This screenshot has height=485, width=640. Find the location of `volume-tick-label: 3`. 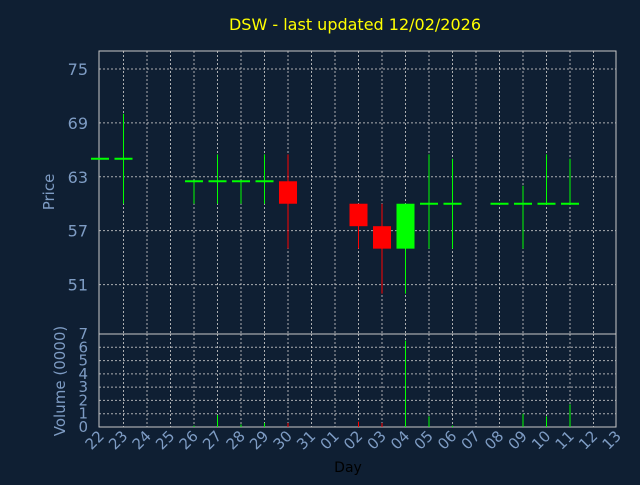

volume-tick-label: 3 is located at coordinates (83, 387).